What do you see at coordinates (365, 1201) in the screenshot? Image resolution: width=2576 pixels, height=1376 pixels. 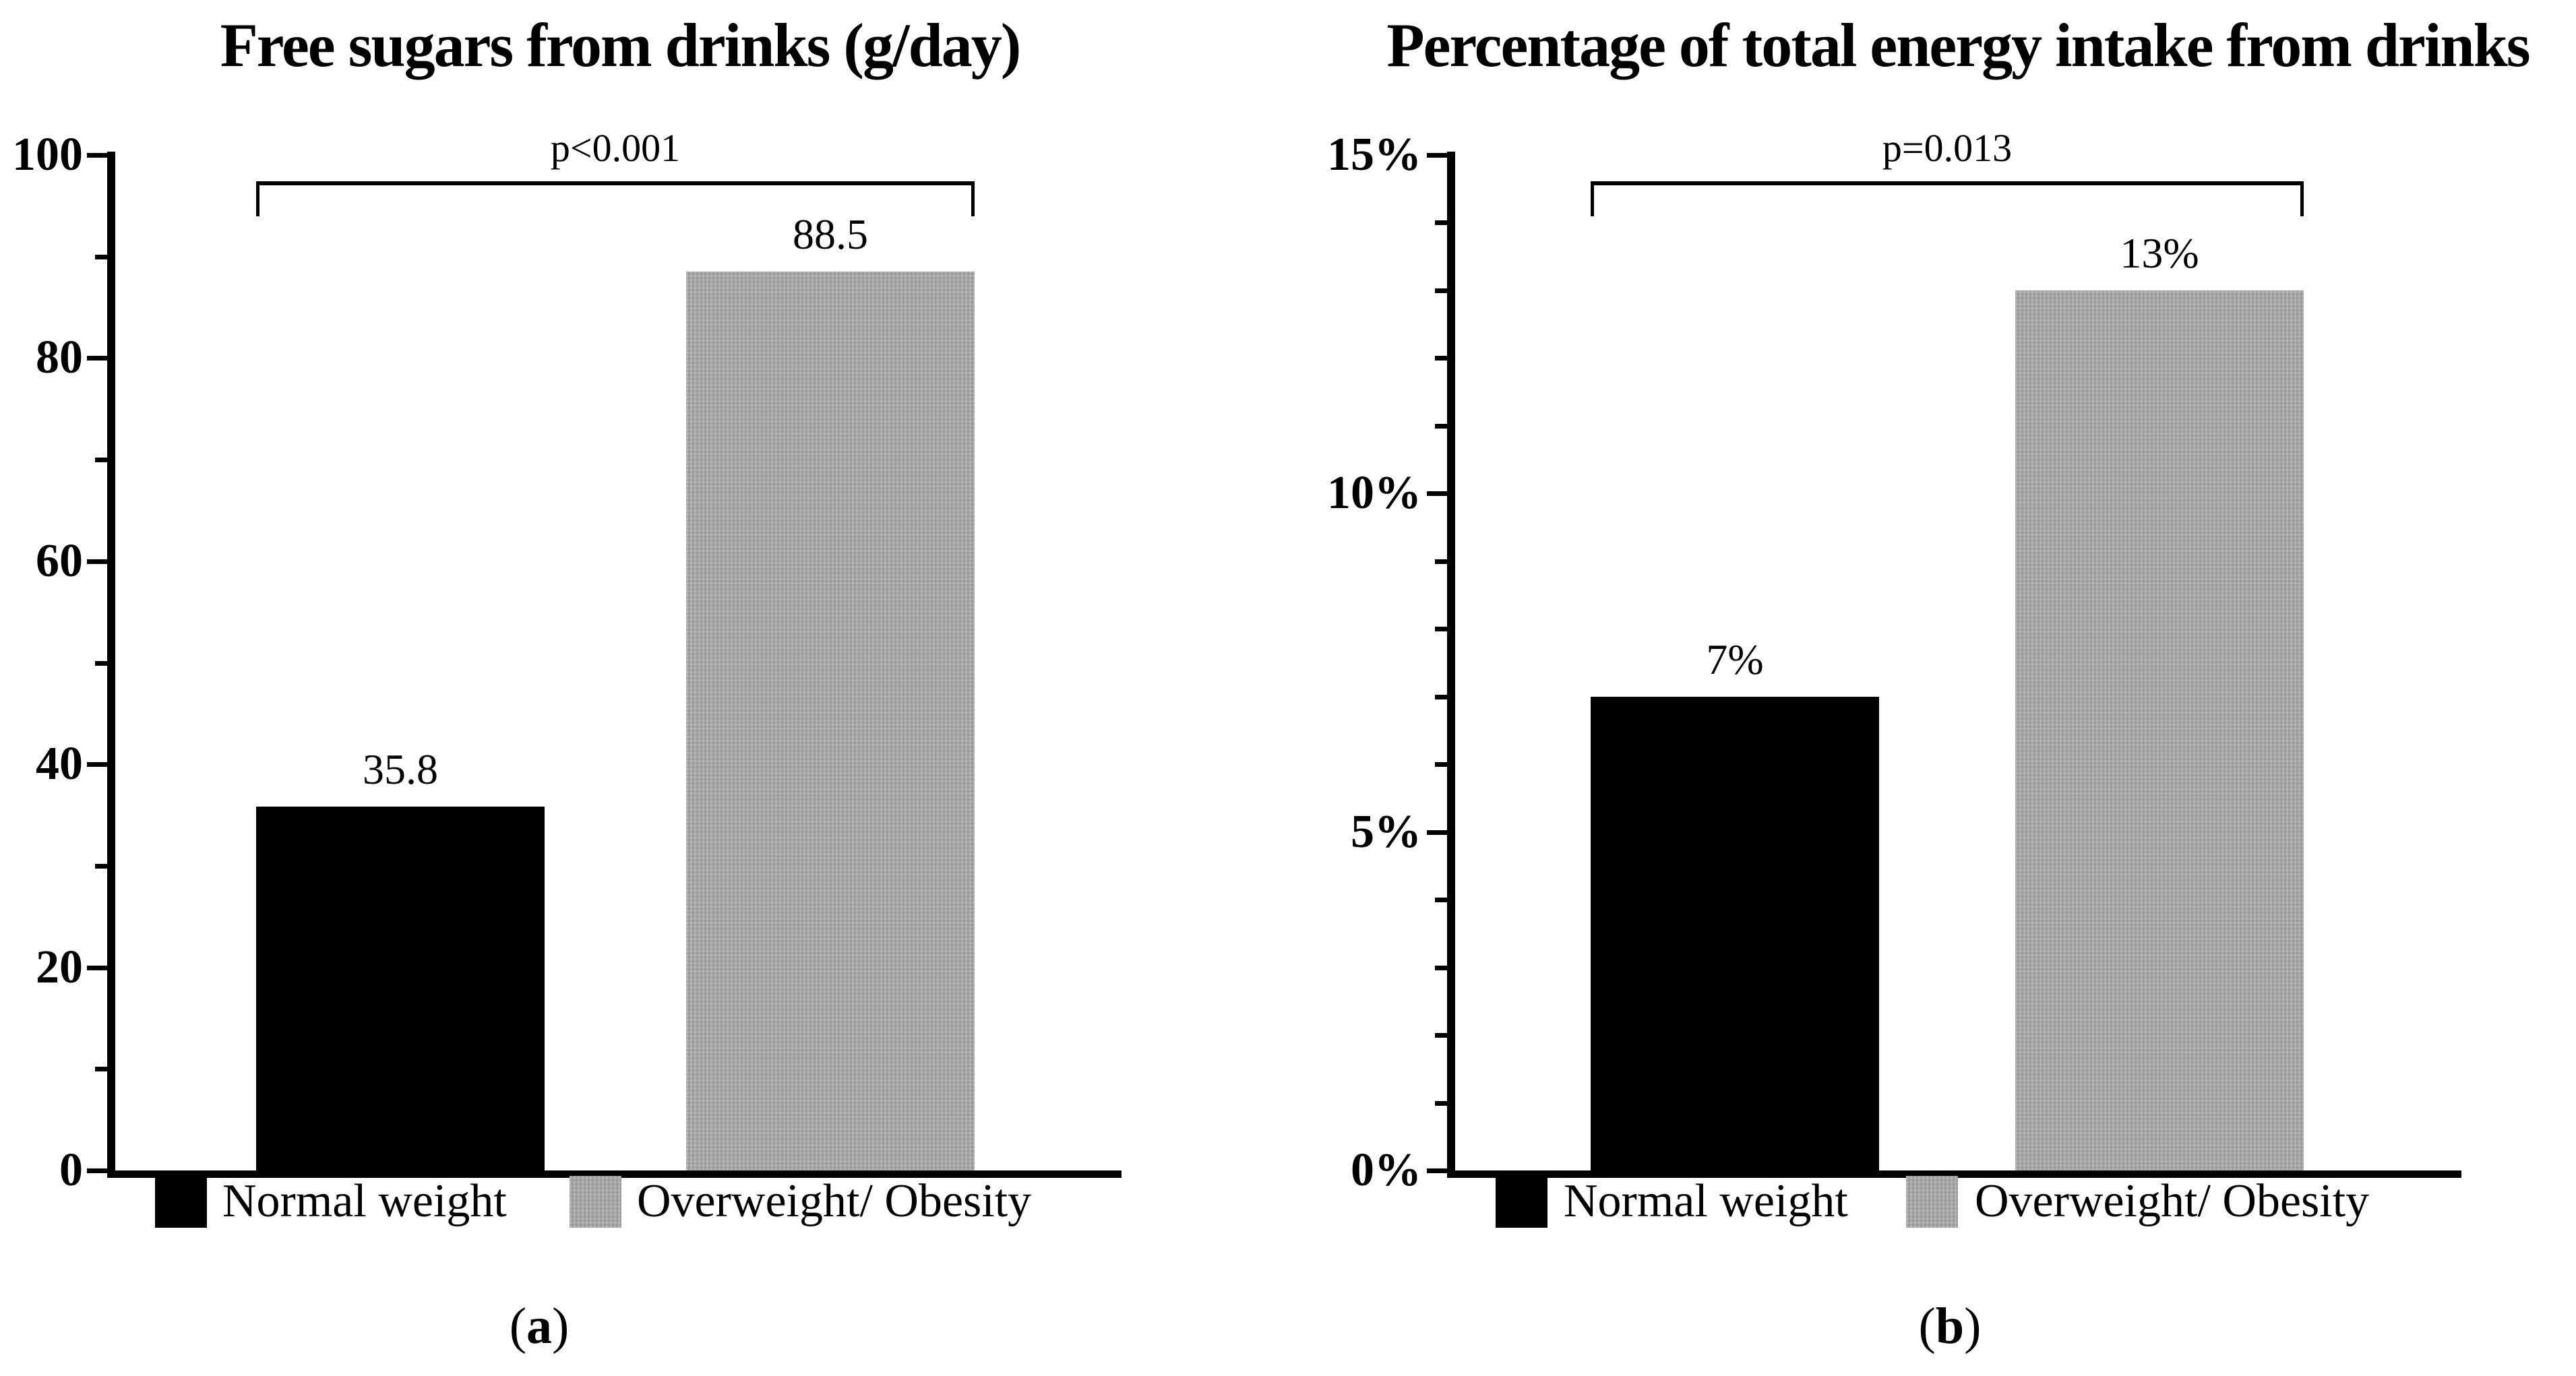 I see `chart-a-legend-label-normal: Normal weight` at bounding box center [365, 1201].